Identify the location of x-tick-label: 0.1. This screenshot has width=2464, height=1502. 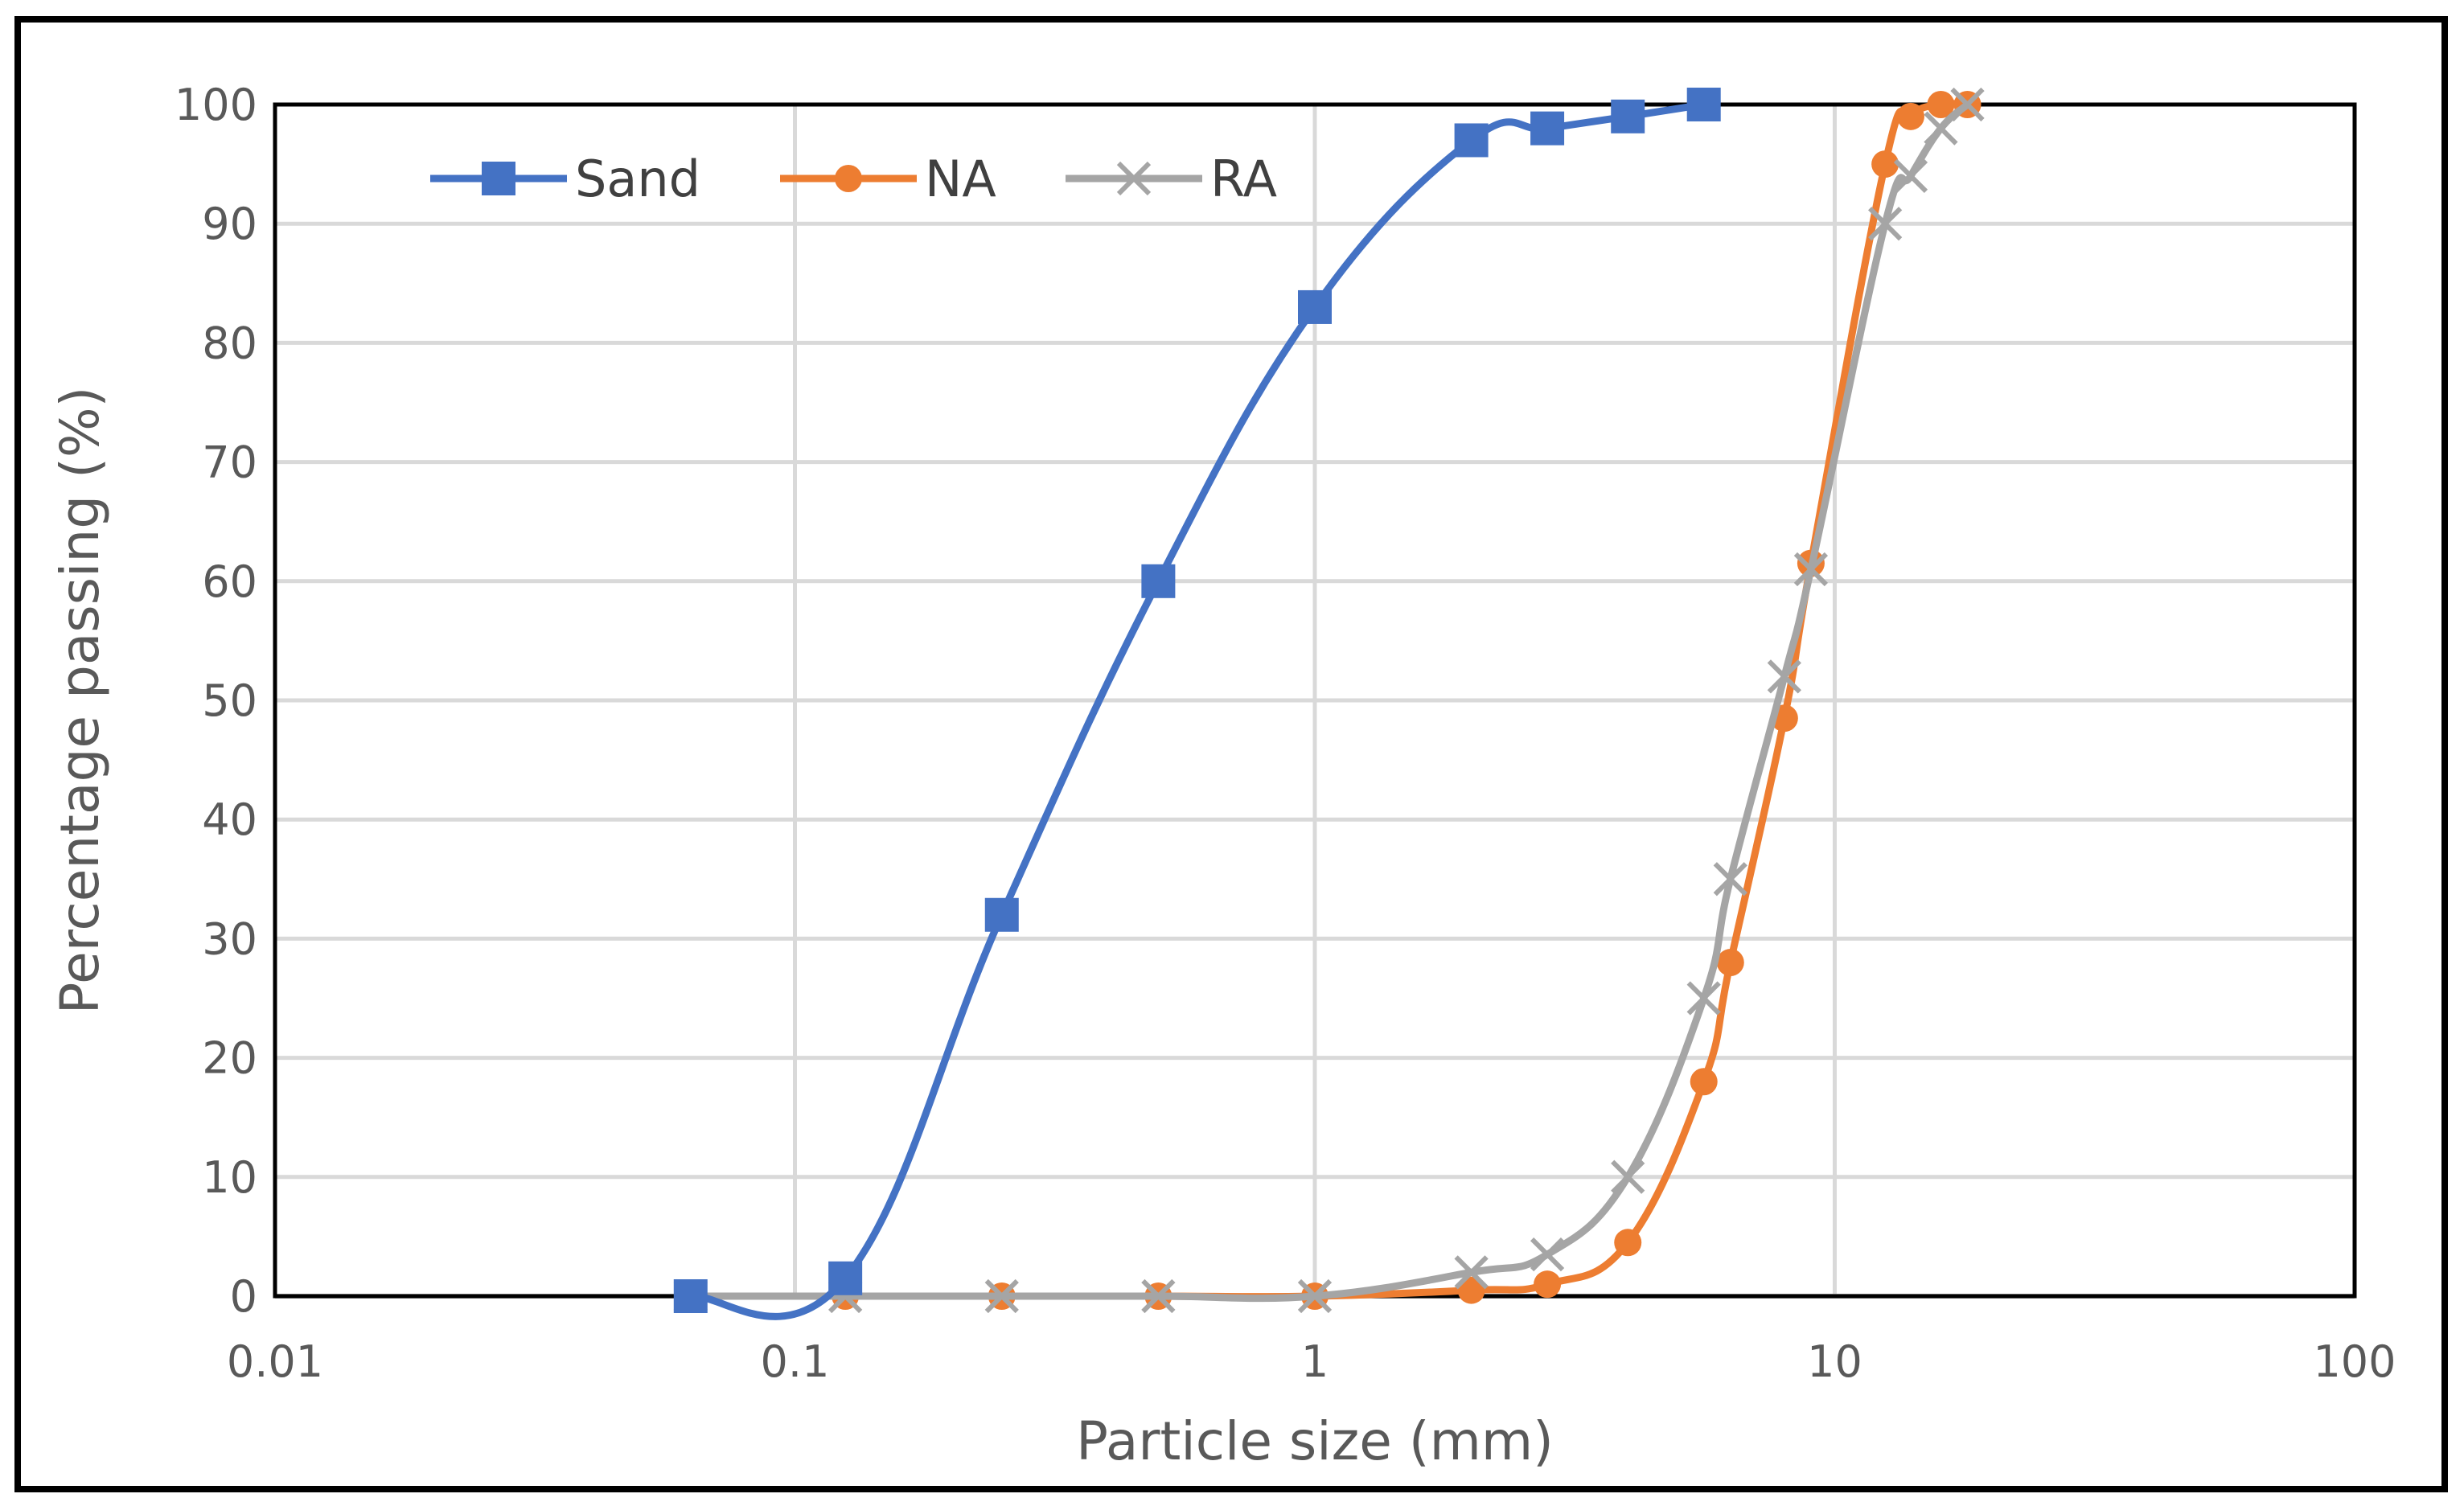
(795, 1361).